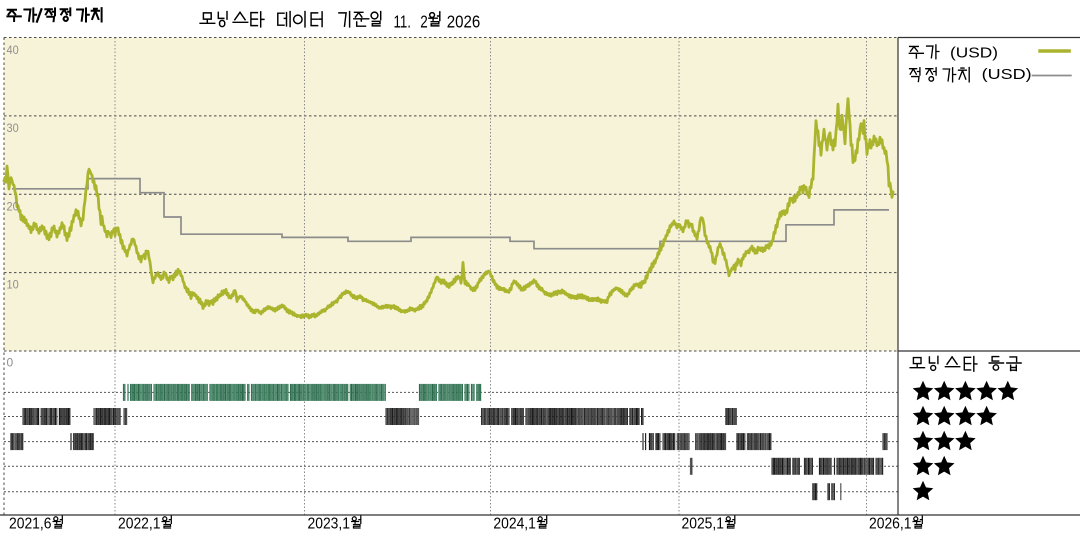  What do you see at coordinates (13, 285) in the screenshot?
I see `svg-text: 10` at bounding box center [13, 285].